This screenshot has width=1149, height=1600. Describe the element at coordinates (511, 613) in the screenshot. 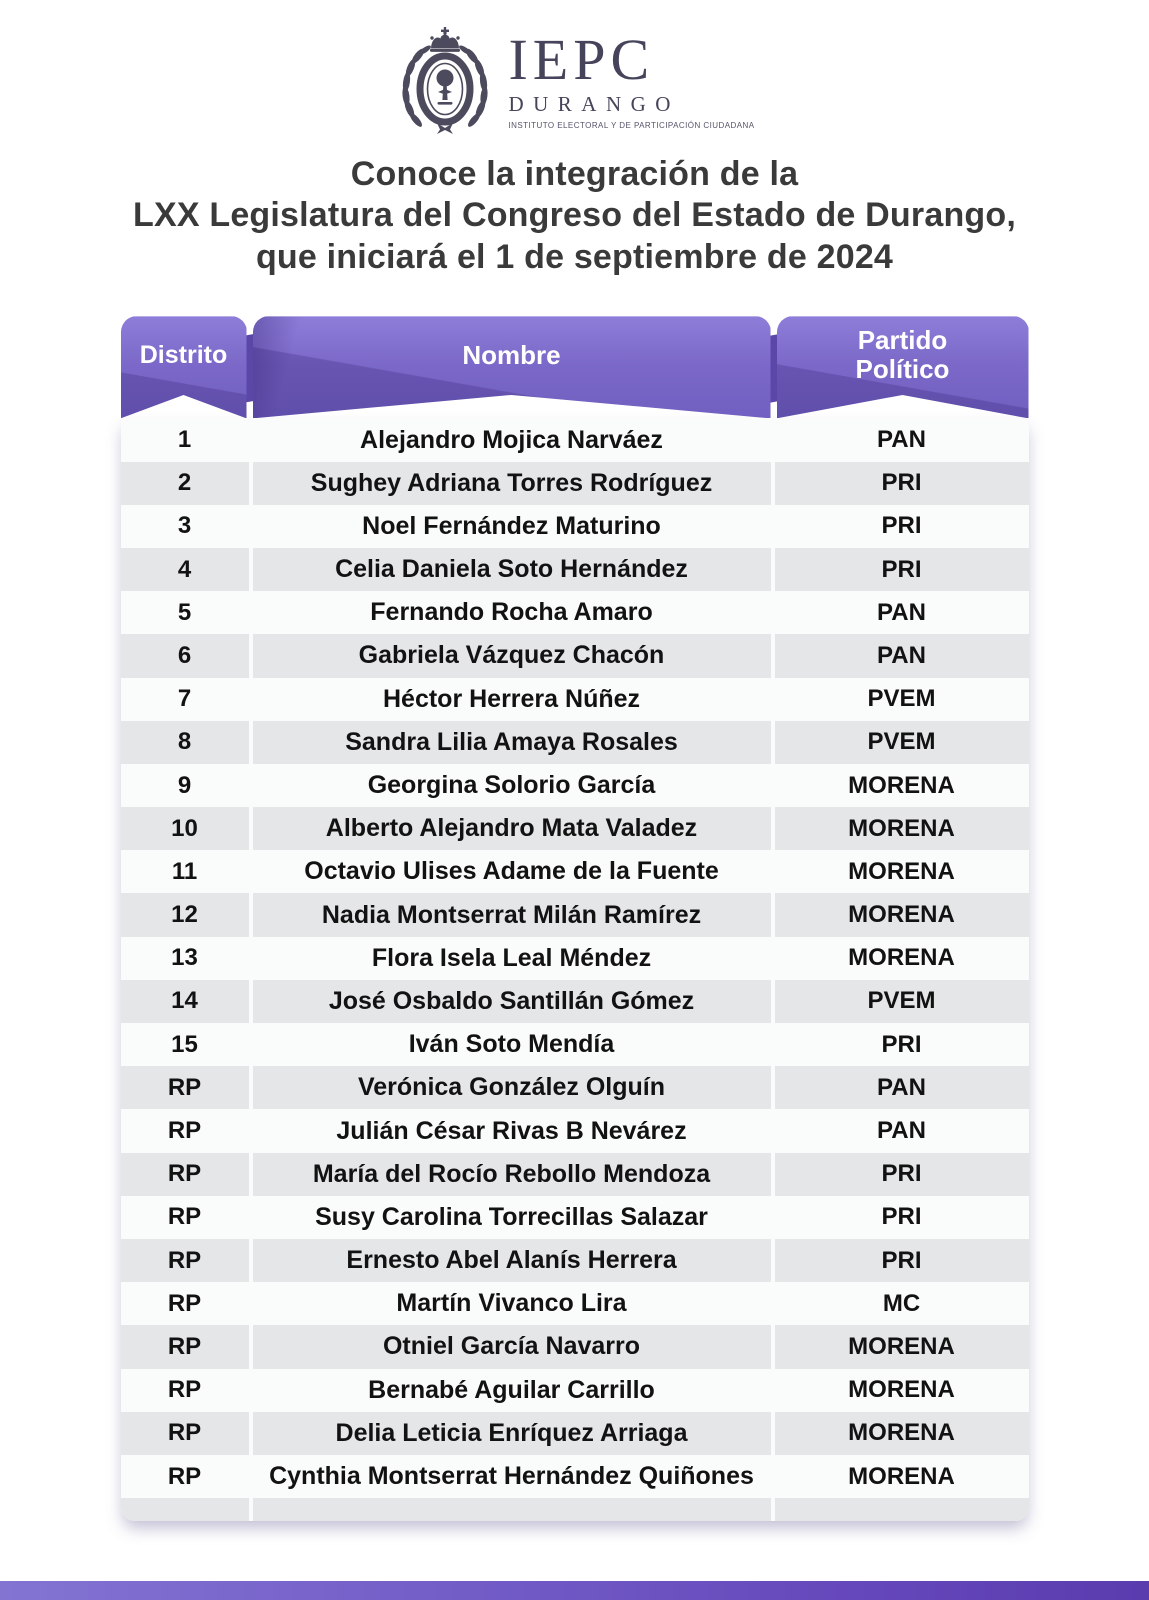

I see `name-cell: Fernando Rocha Amaro` at that location.